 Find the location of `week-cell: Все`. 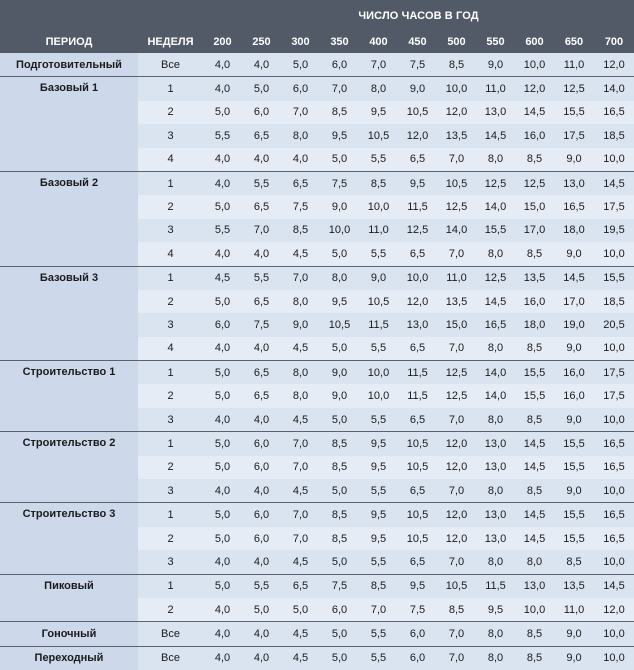

week-cell: Все is located at coordinates (170, 634).